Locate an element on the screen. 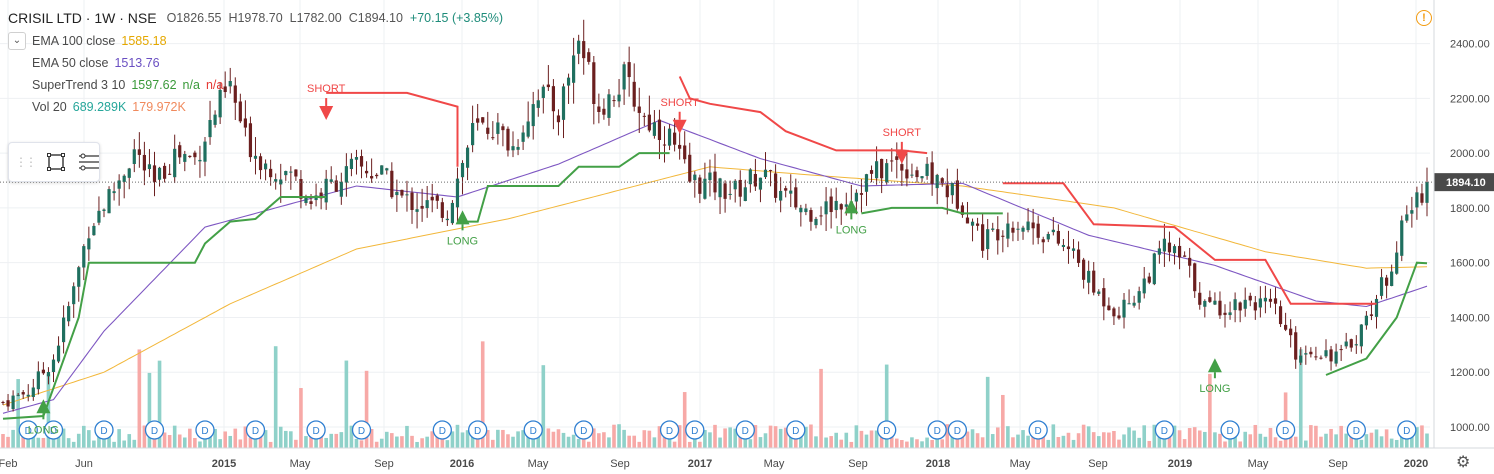 The height and width of the screenshot is (474, 1494). price-tick-label: 1200.00 is located at coordinates (1470, 373).